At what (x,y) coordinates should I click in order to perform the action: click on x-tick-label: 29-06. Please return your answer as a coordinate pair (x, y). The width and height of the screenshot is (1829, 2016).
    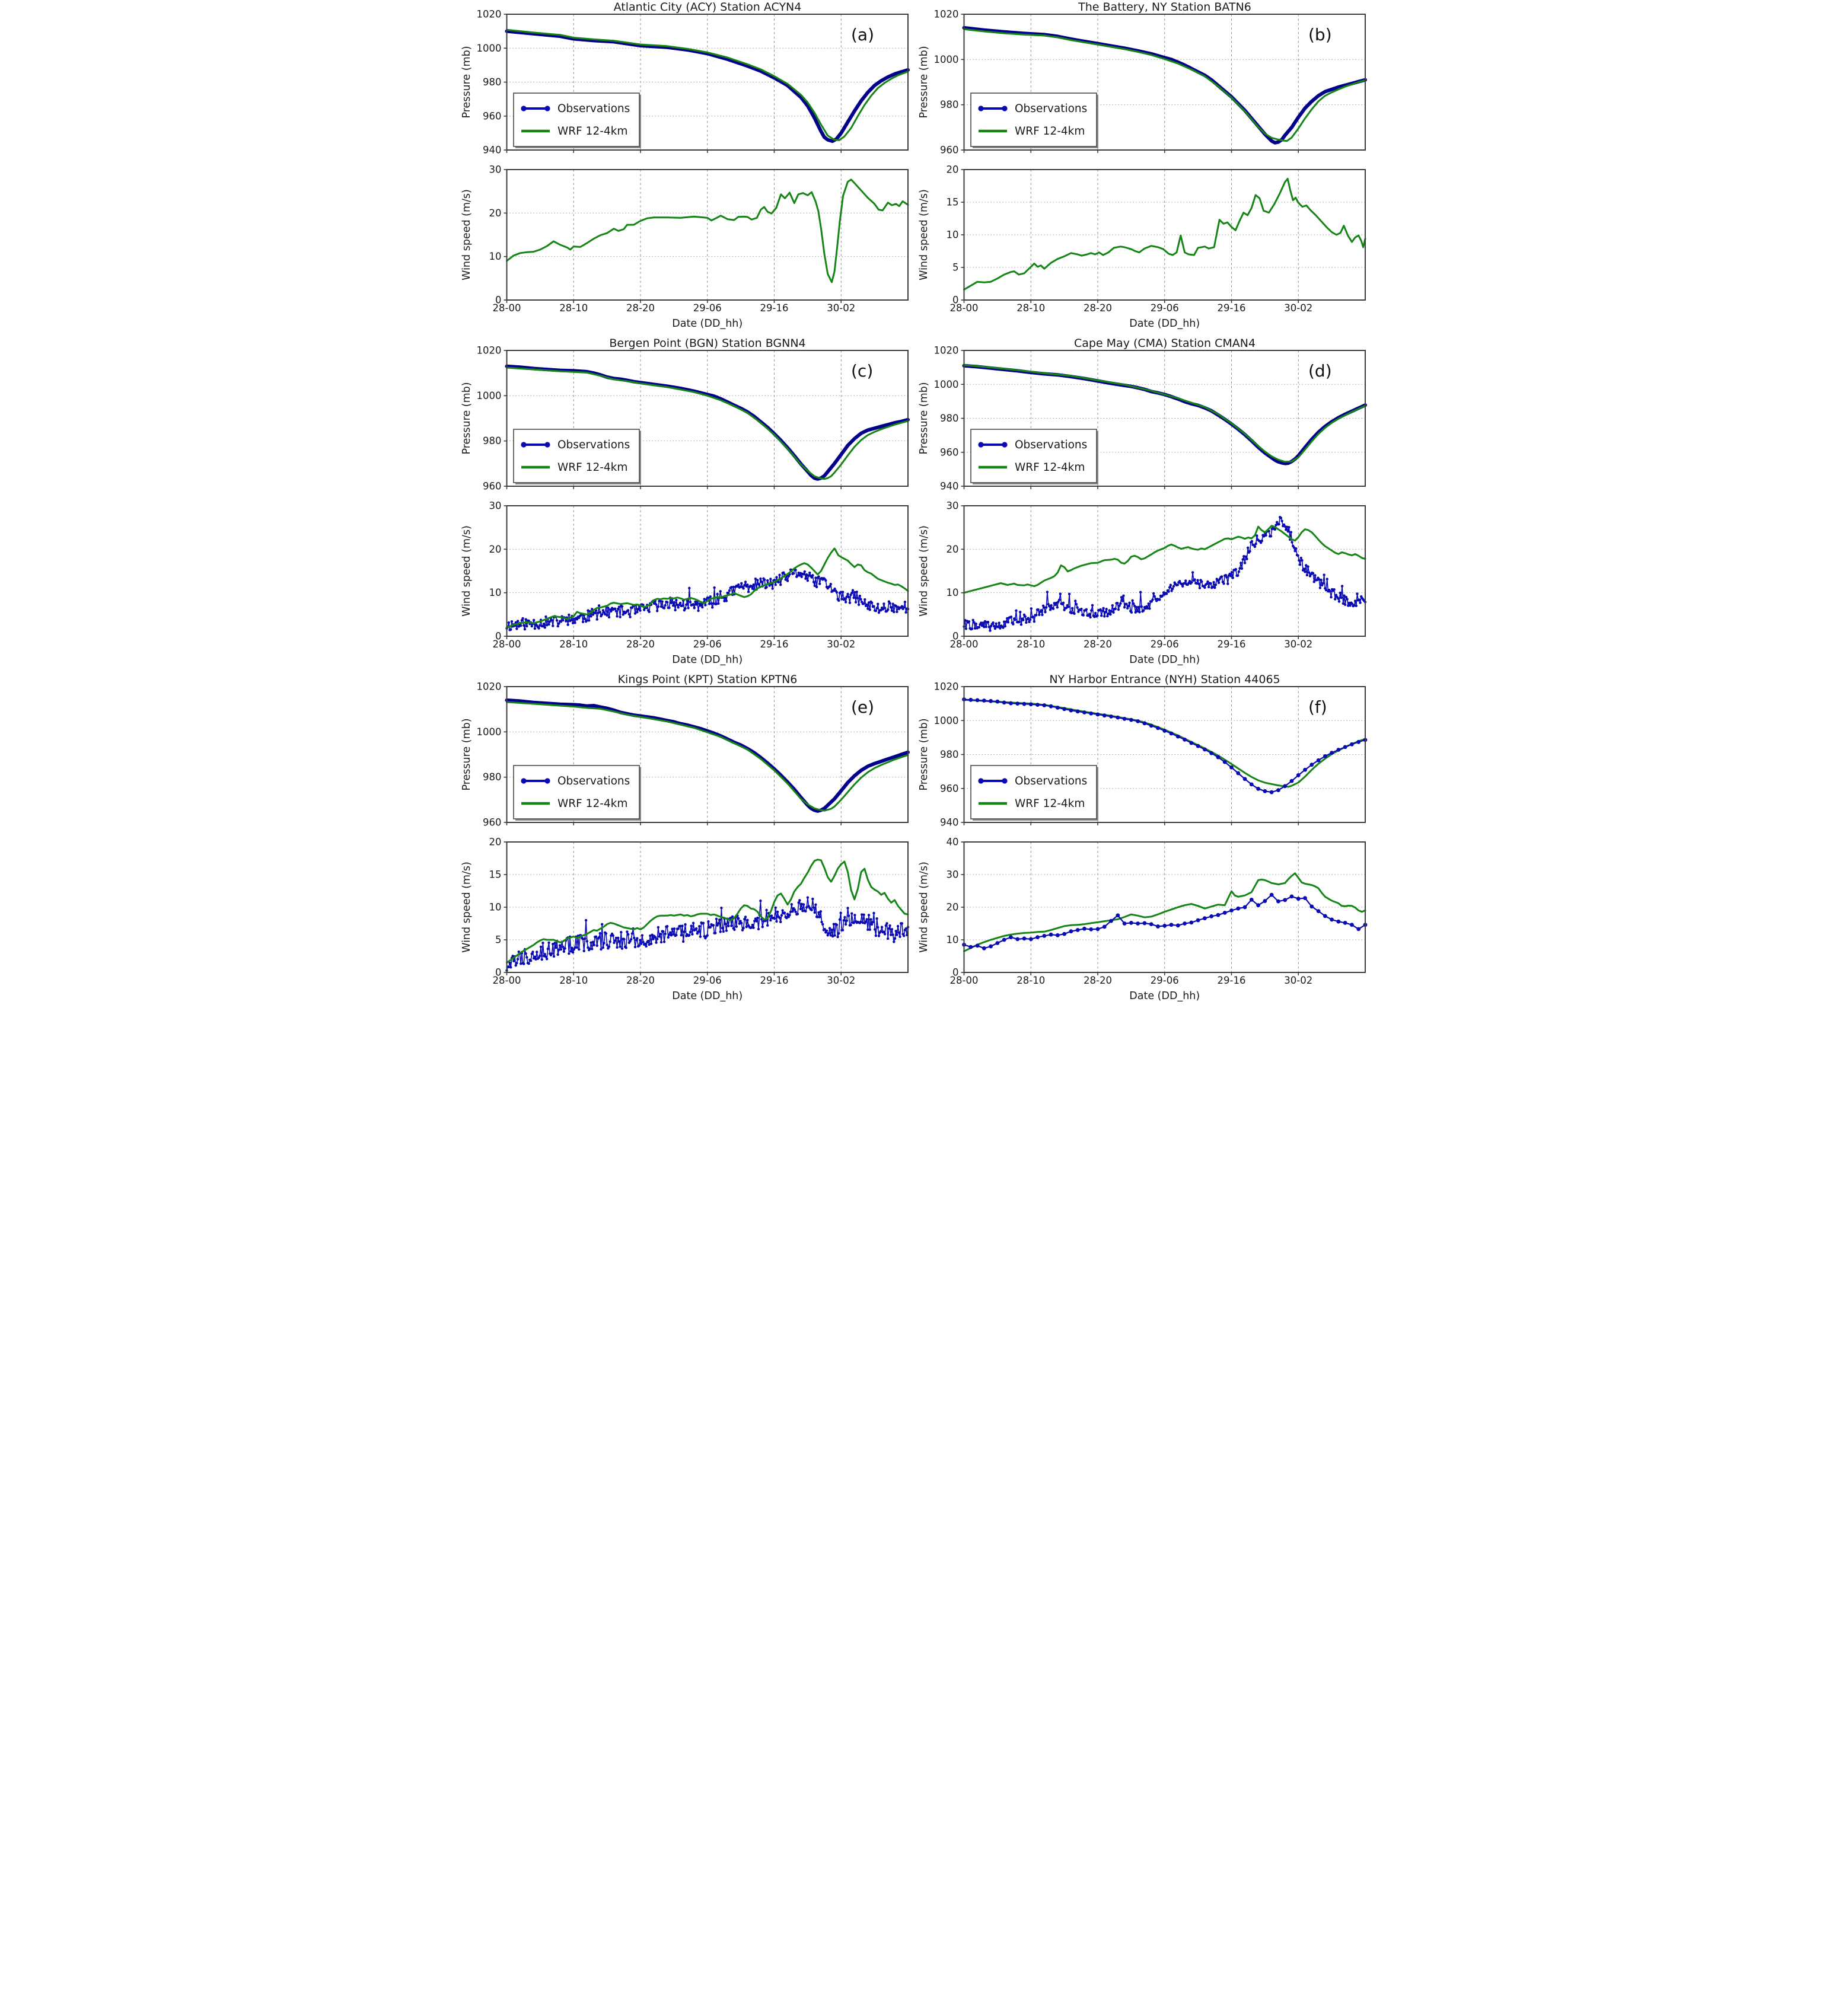
    Looking at the image, I should click on (707, 308).